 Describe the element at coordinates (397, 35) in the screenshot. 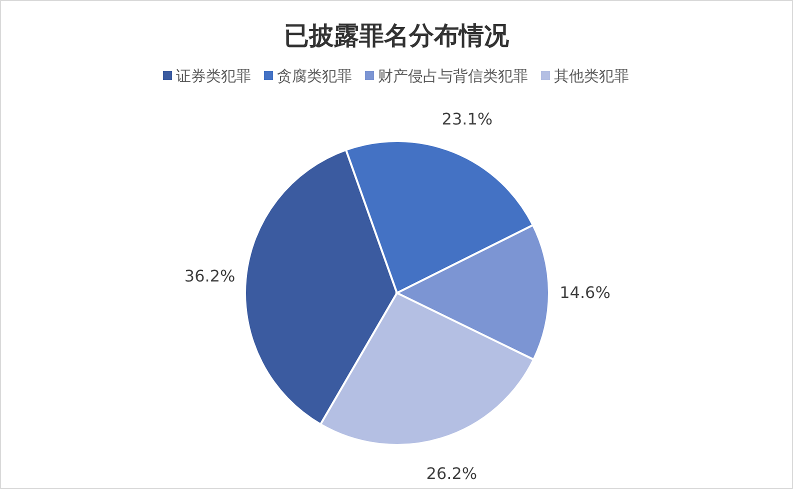

I see `chart-title: 已披露罪名分布情况` at that location.